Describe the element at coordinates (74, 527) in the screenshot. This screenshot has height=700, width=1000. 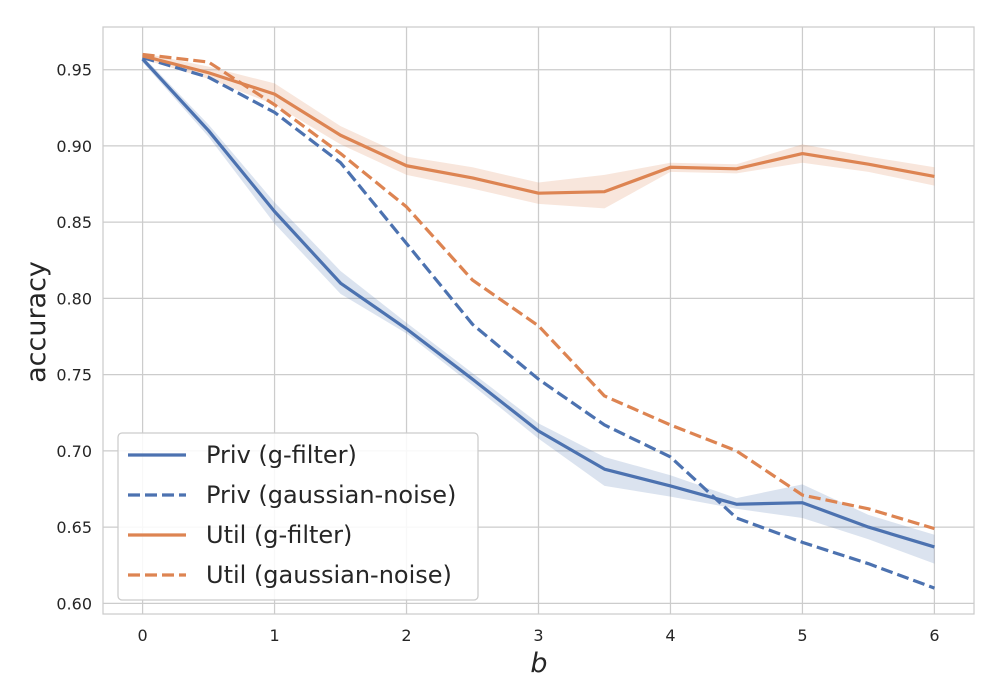
I see `y-tick-label: 0.65` at that location.